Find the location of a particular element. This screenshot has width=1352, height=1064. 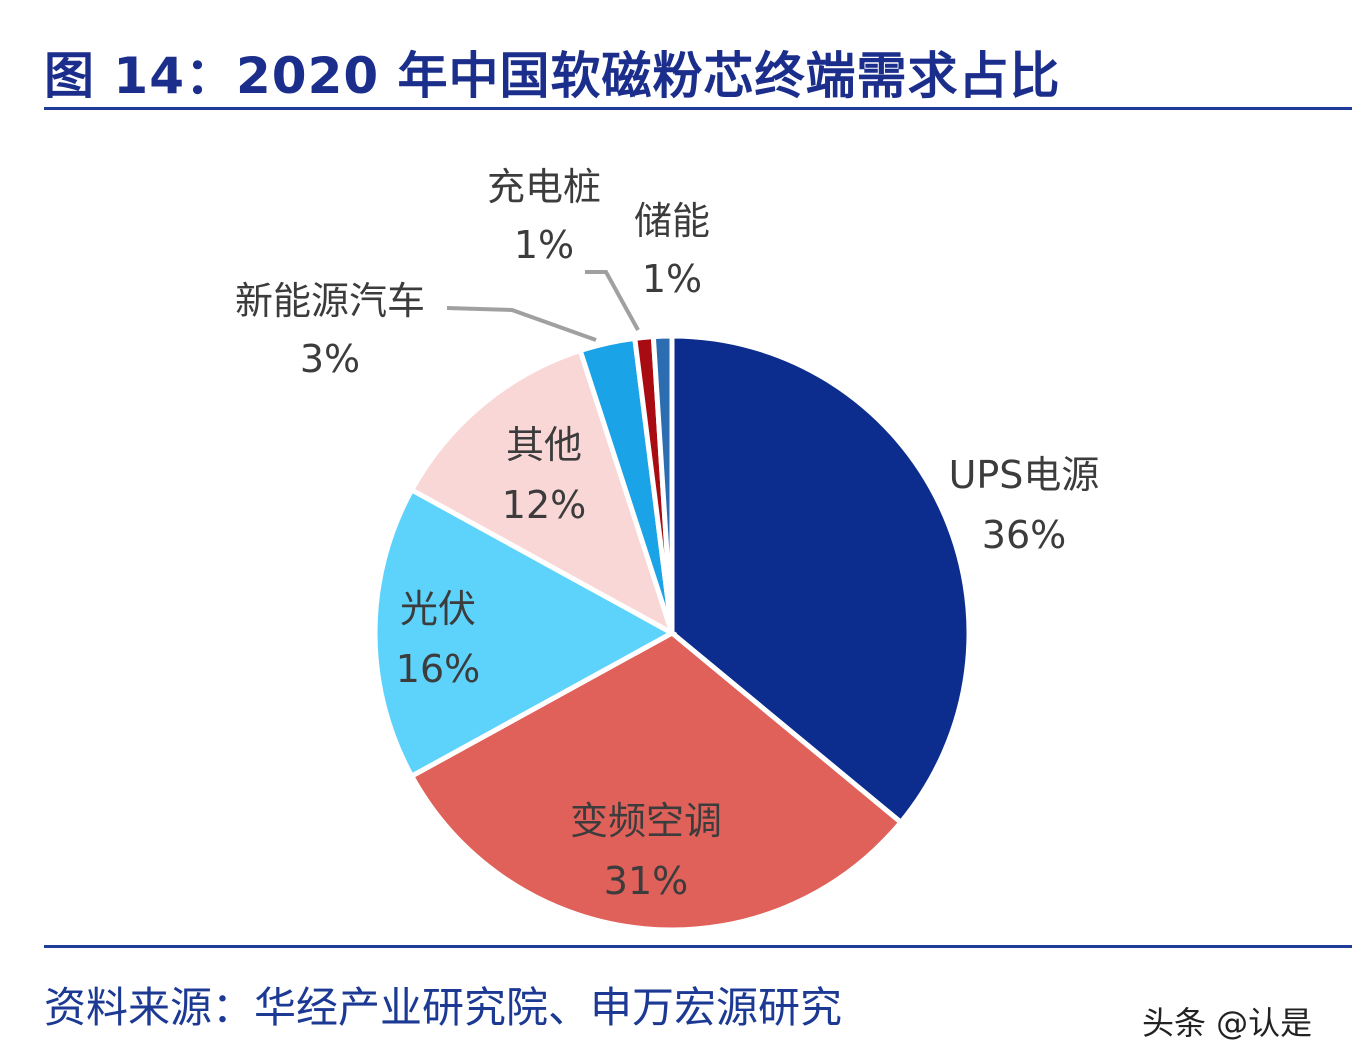

slice-label-5: 充电桩 is located at coordinates (544, 187).